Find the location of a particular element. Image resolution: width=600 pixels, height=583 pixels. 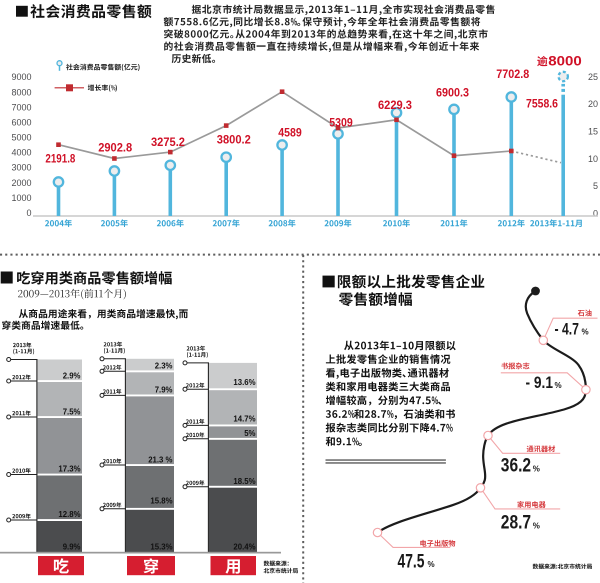

svg-text: 12.8% is located at coordinates (69, 514).